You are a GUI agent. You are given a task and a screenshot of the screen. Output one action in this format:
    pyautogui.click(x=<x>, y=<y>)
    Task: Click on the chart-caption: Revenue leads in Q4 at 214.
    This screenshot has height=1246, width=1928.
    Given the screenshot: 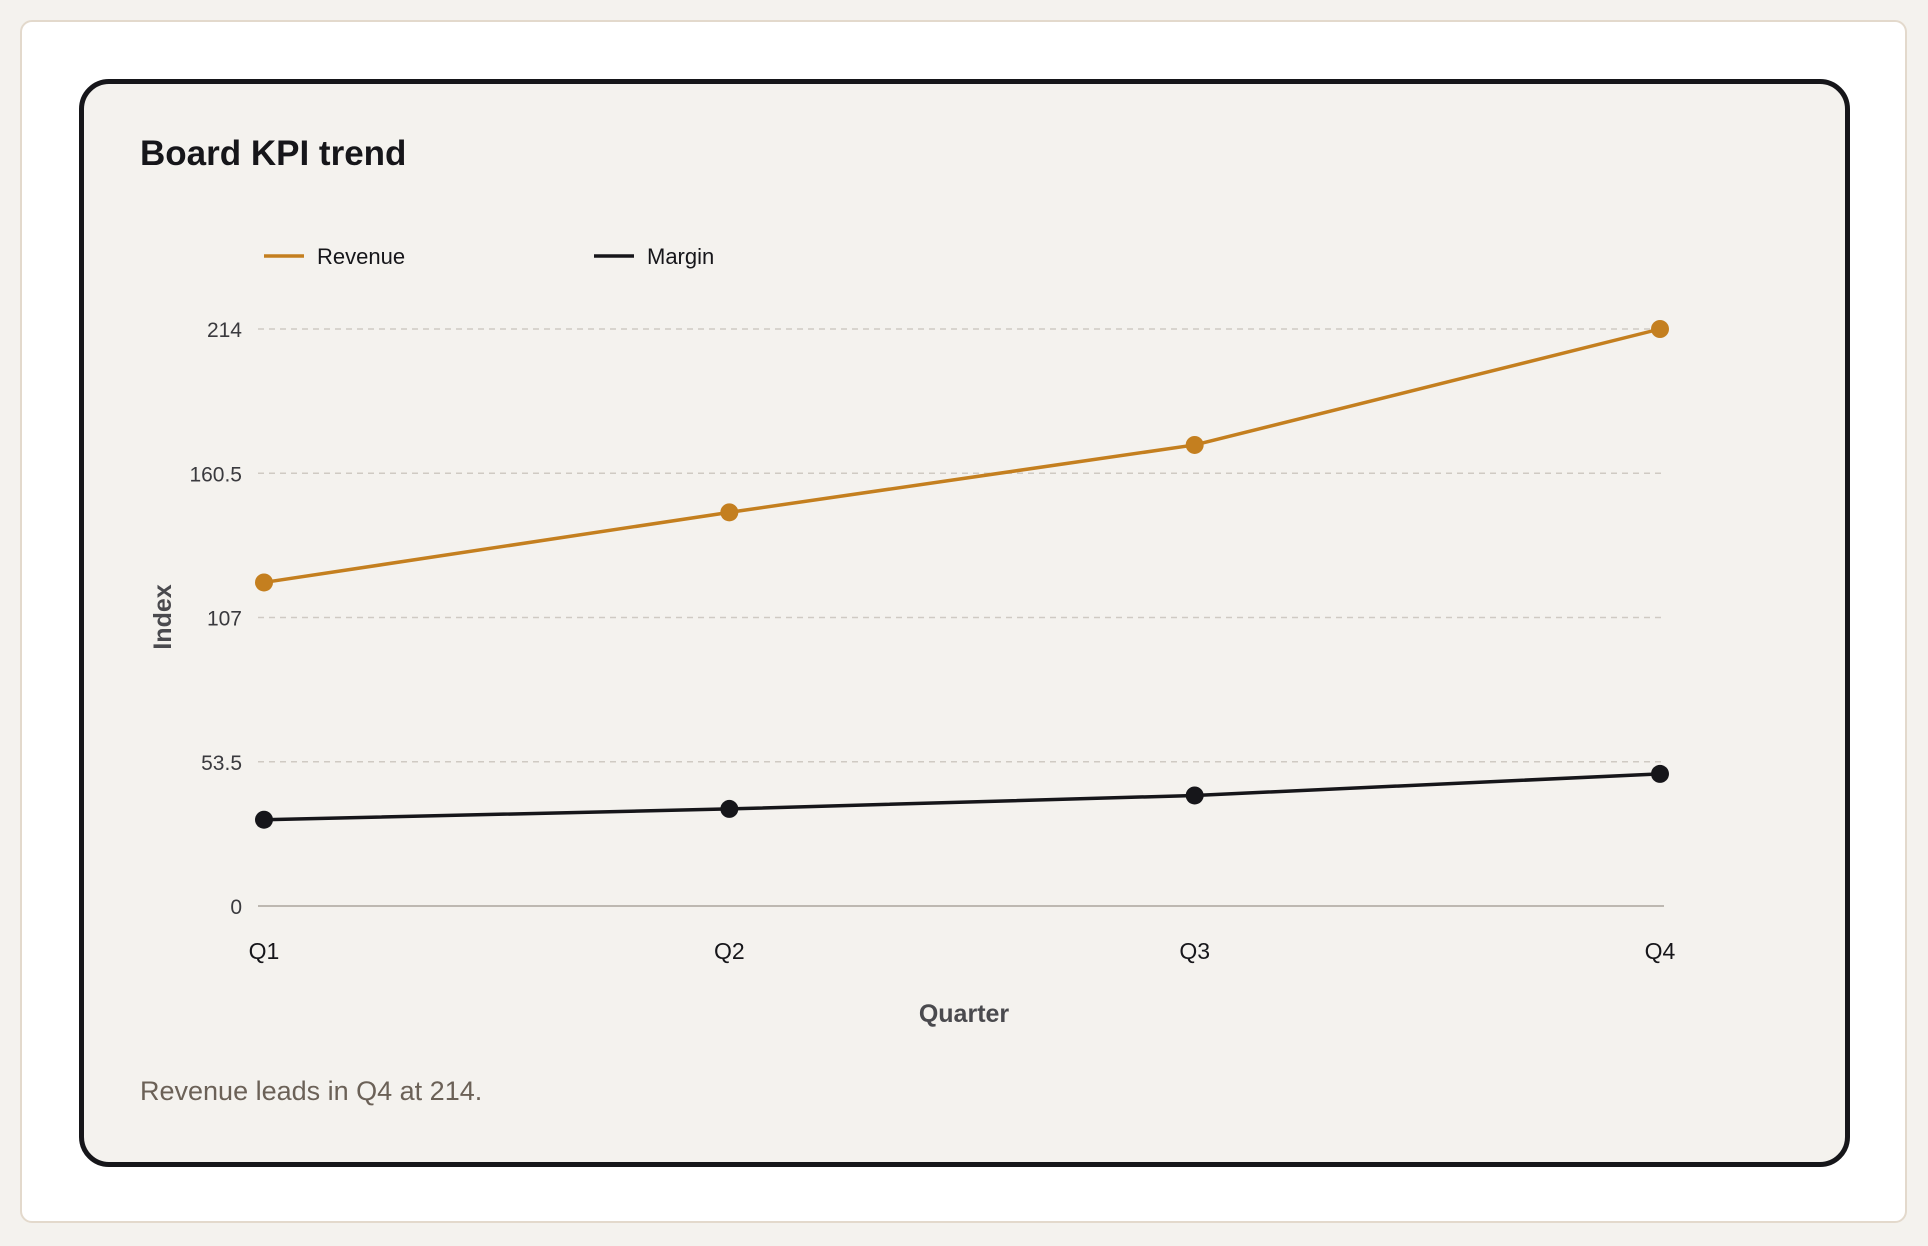 What is the action you would take?
    pyautogui.click(x=311, y=1091)
    